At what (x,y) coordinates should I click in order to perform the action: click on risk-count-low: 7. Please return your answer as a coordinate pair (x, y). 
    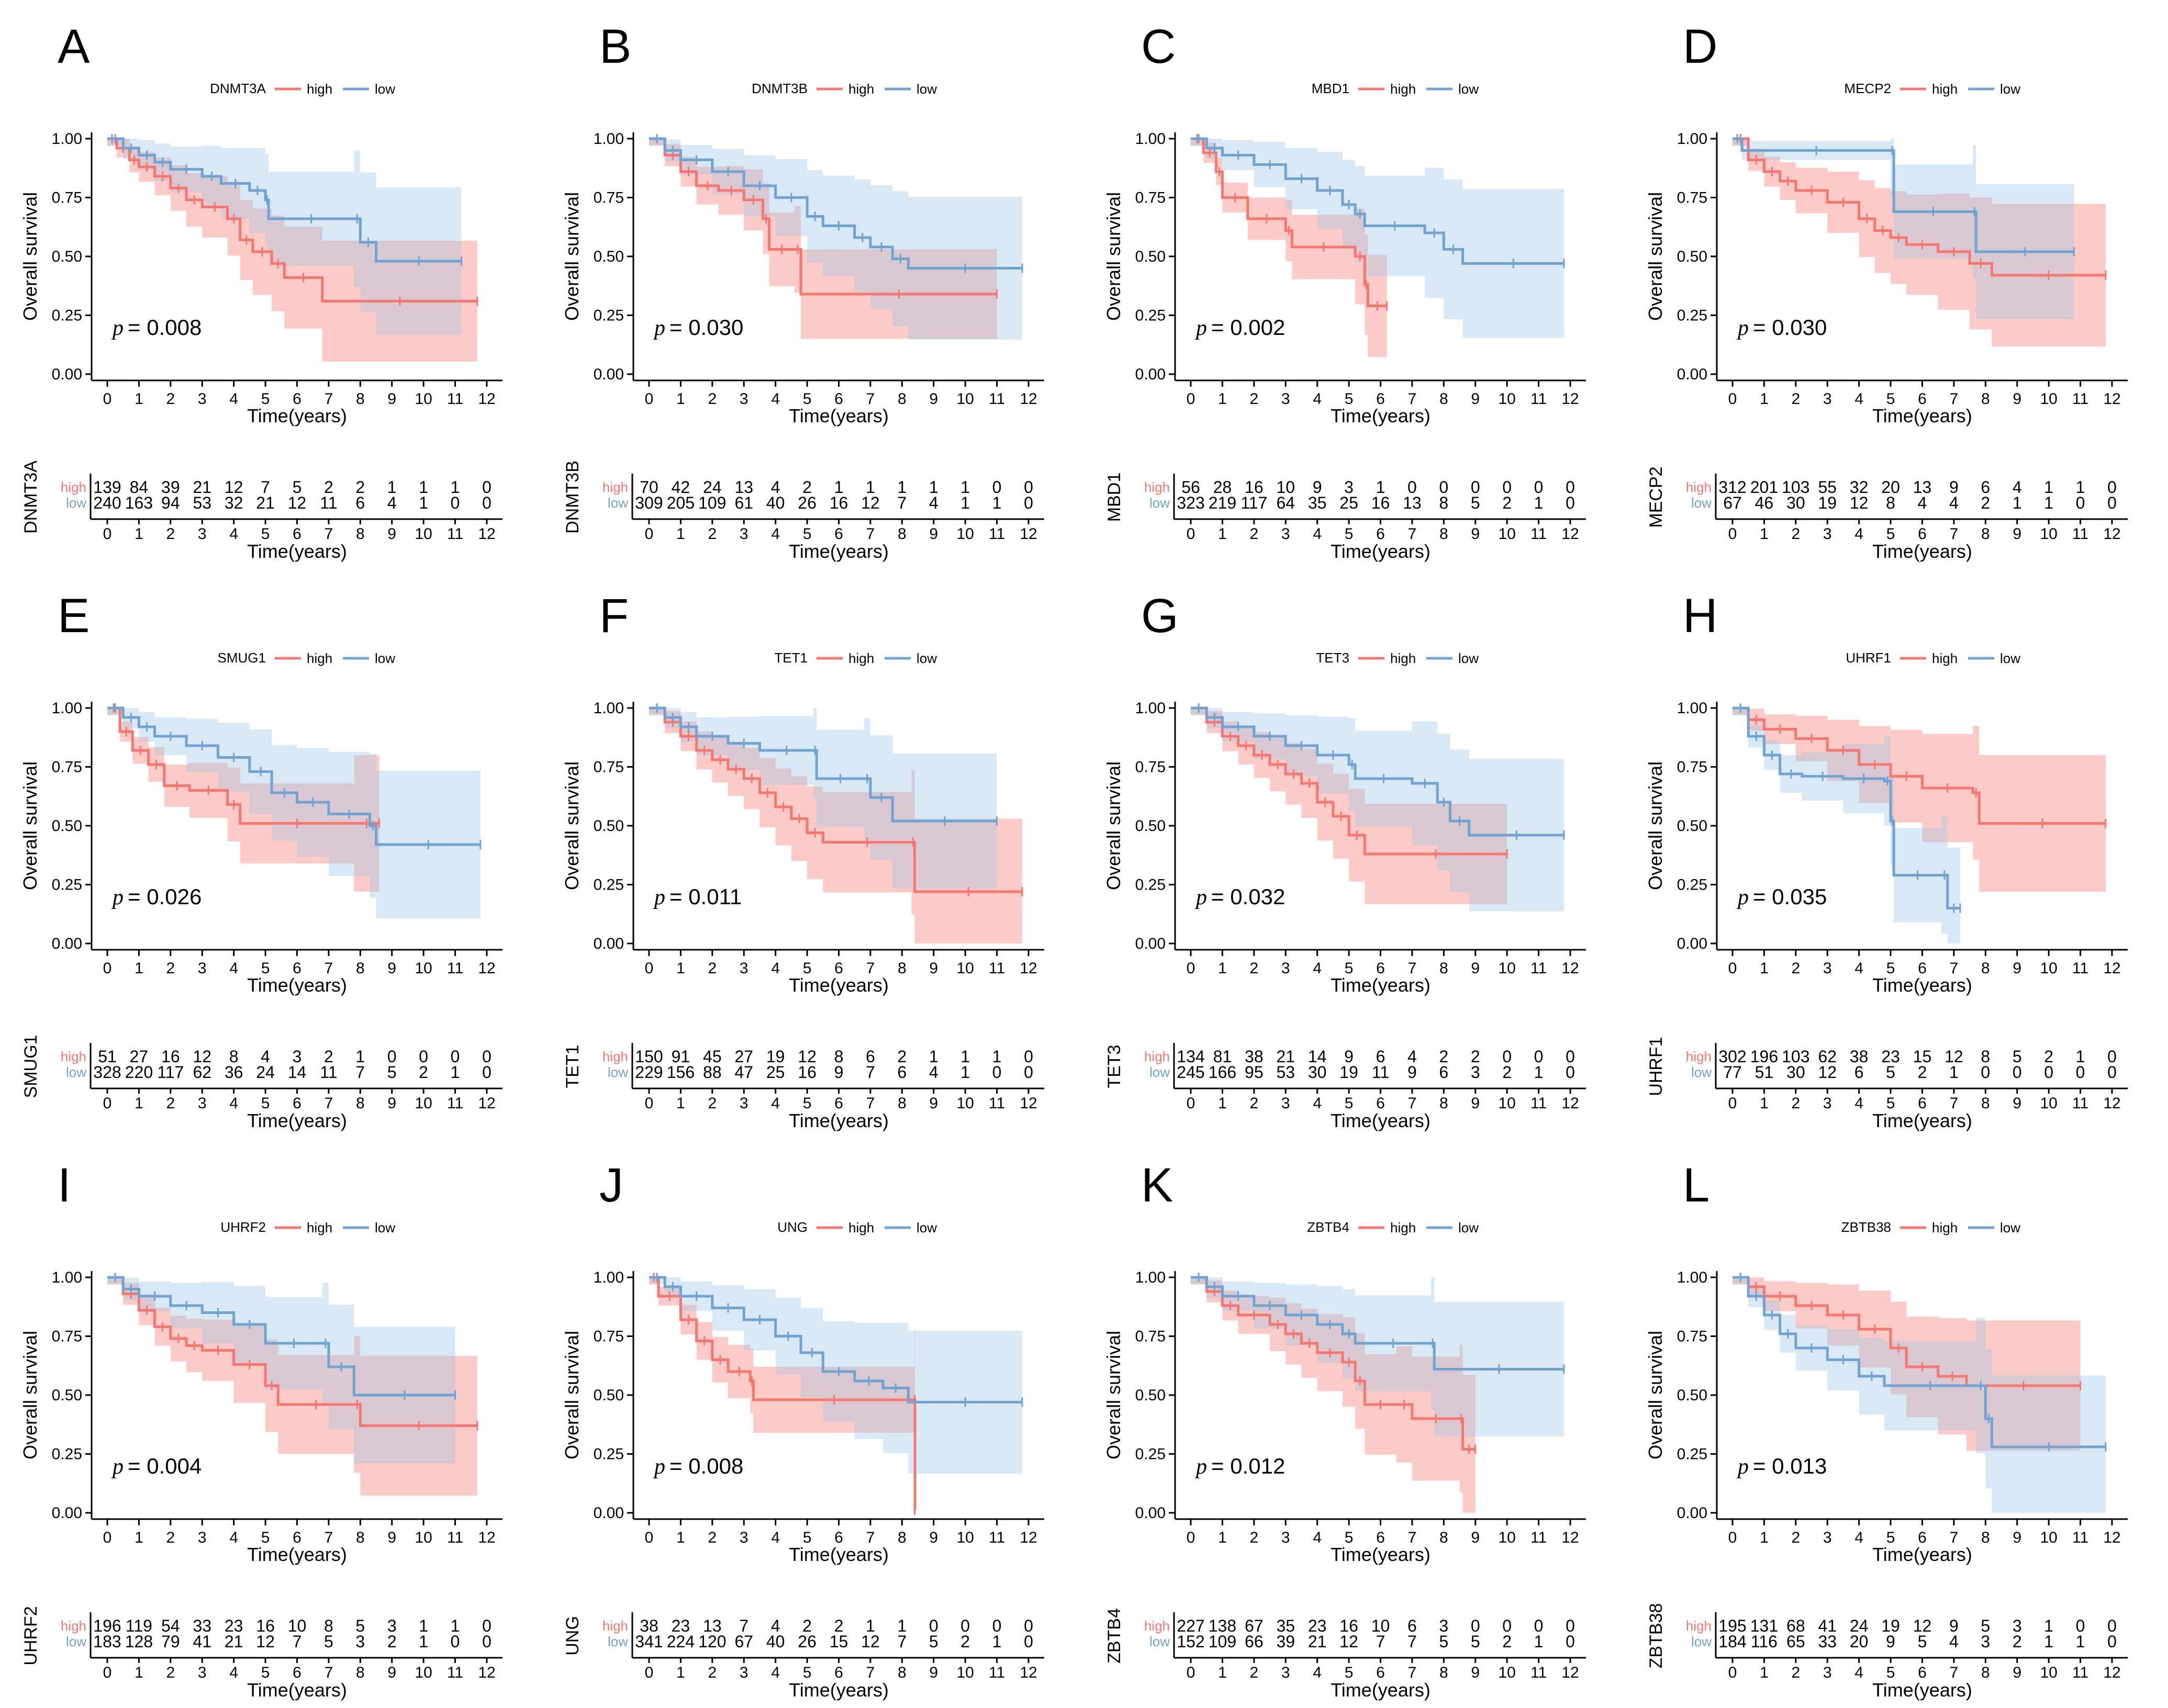
    Looking at the image, I should click on (297, 1642).